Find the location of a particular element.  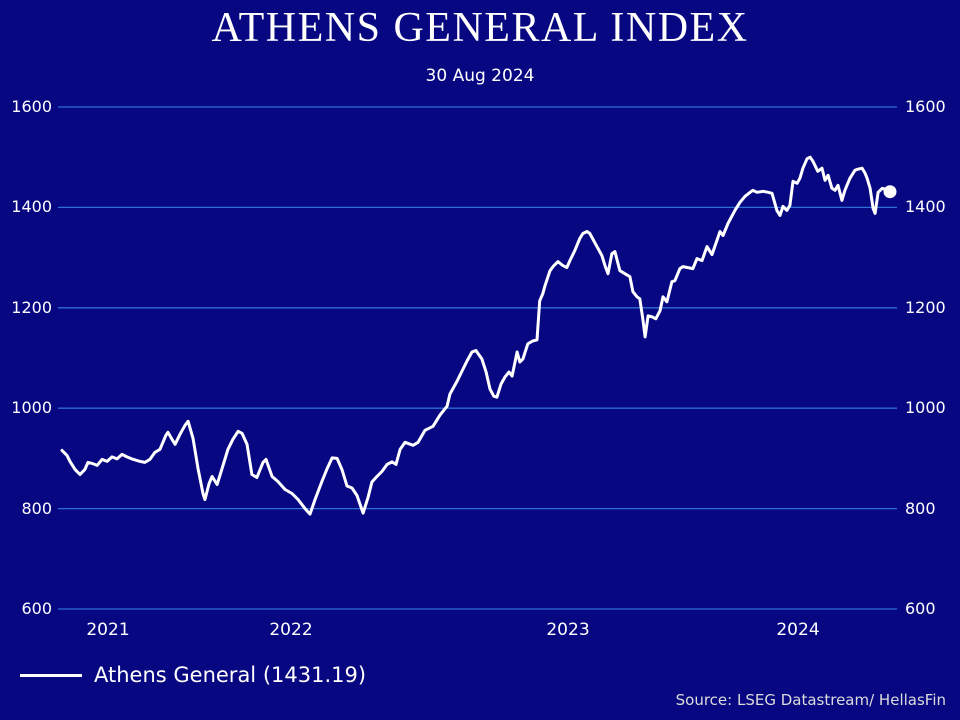

page-title: ATHENS GENERAL INDEX is located at coordinates (480, 28).